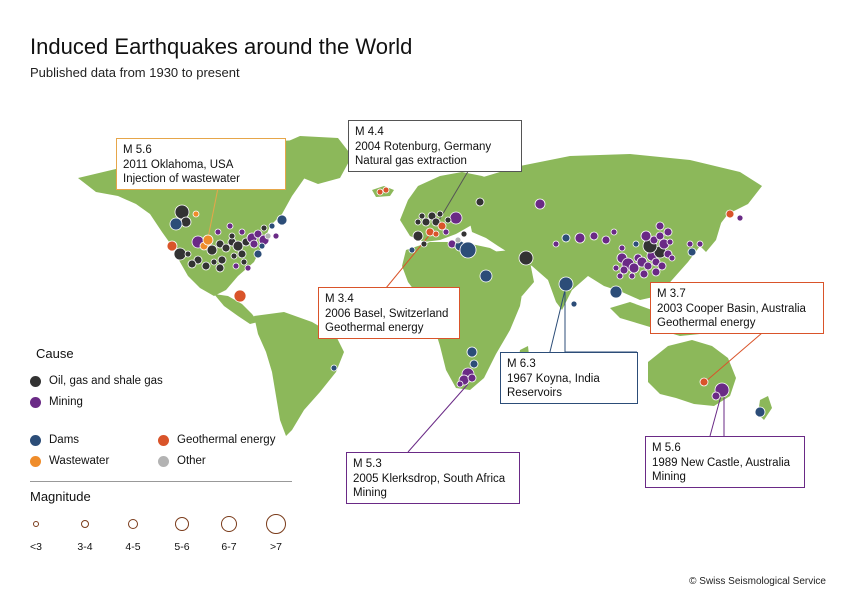  I want to click on legend-divider, so click(161, 481).